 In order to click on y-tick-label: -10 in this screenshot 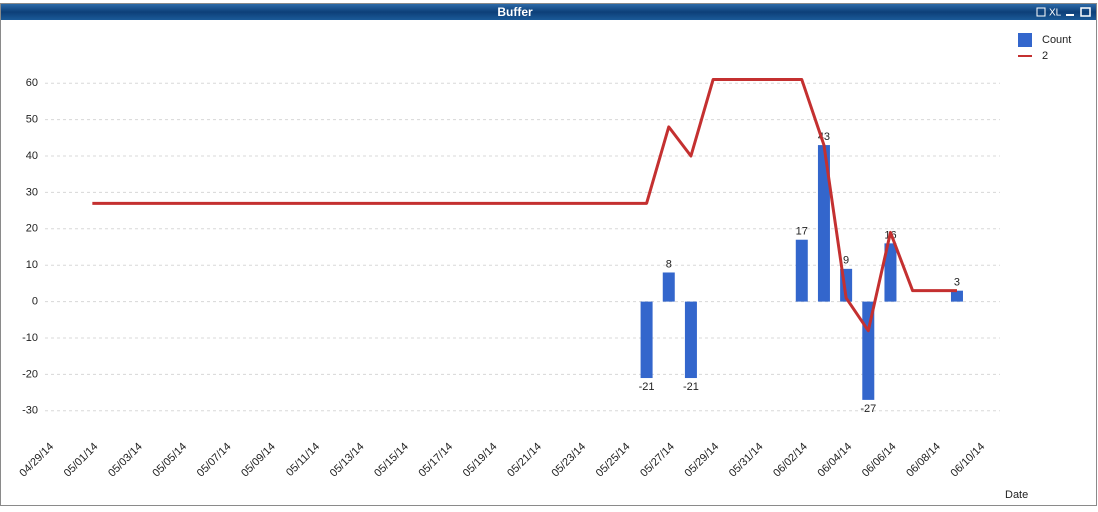, I will do `click(30, 338)`.